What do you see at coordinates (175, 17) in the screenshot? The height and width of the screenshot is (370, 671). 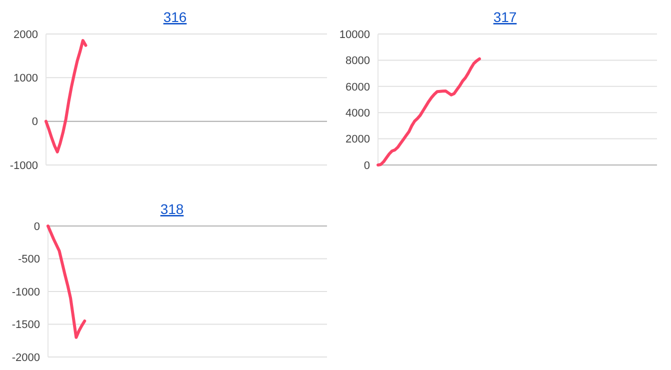 I see `chart-title: 316` at bounding box center [175, 17].